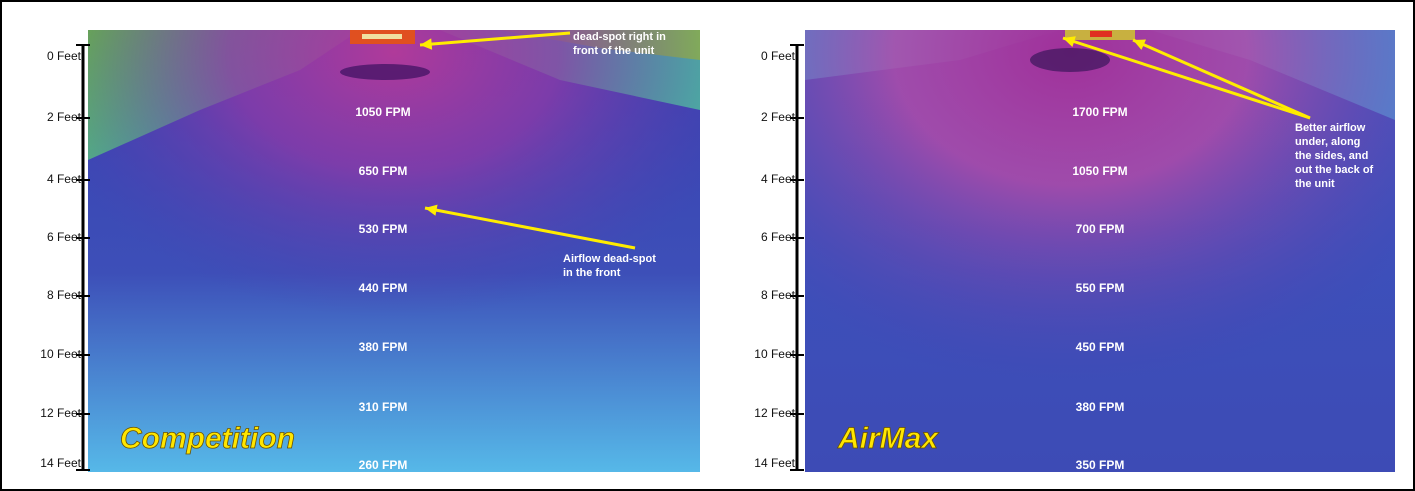  Describe the element at coordinates (592, 273) in the screenshot. I see `annotation-line: in the front` at that location.